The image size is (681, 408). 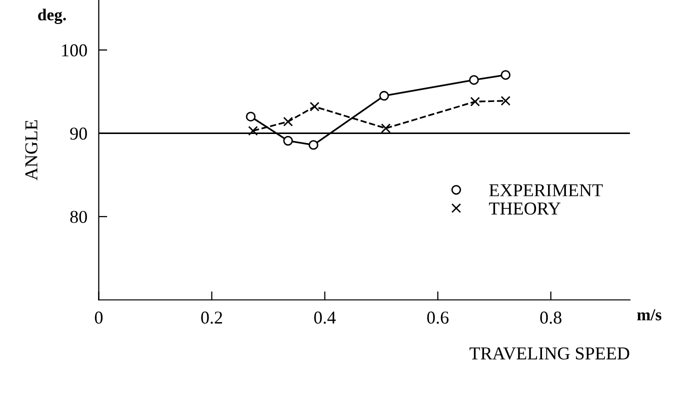 I want to click on y-tick-label: 90, so click(x=78, y=134).